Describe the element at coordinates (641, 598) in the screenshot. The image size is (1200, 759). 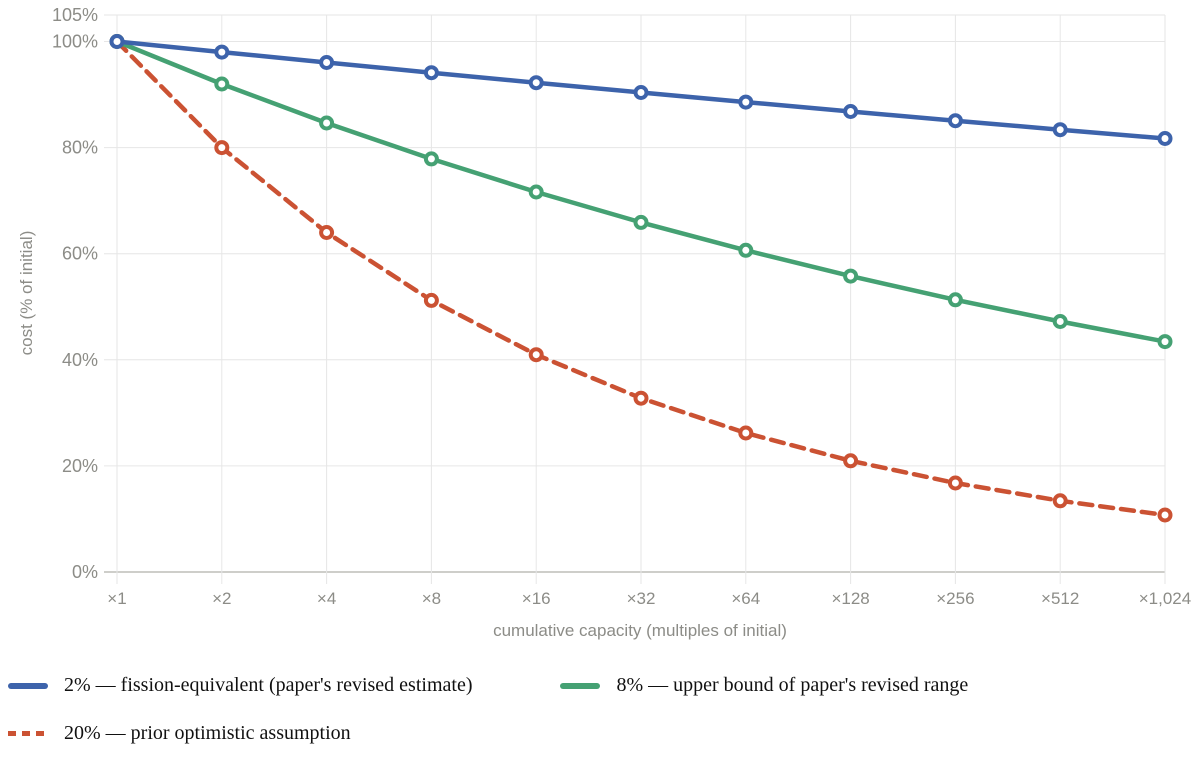
I see `svg-text: ×32` at that location.